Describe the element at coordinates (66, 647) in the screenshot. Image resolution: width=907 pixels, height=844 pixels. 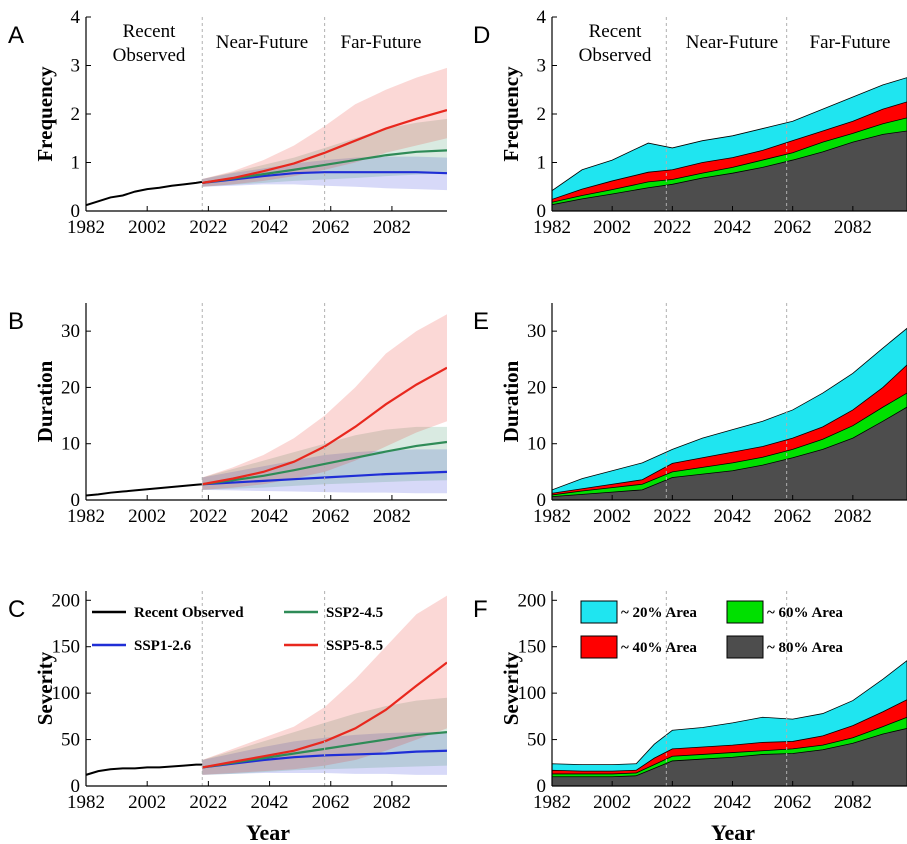
I see `y-tick-label: 150` at that location.